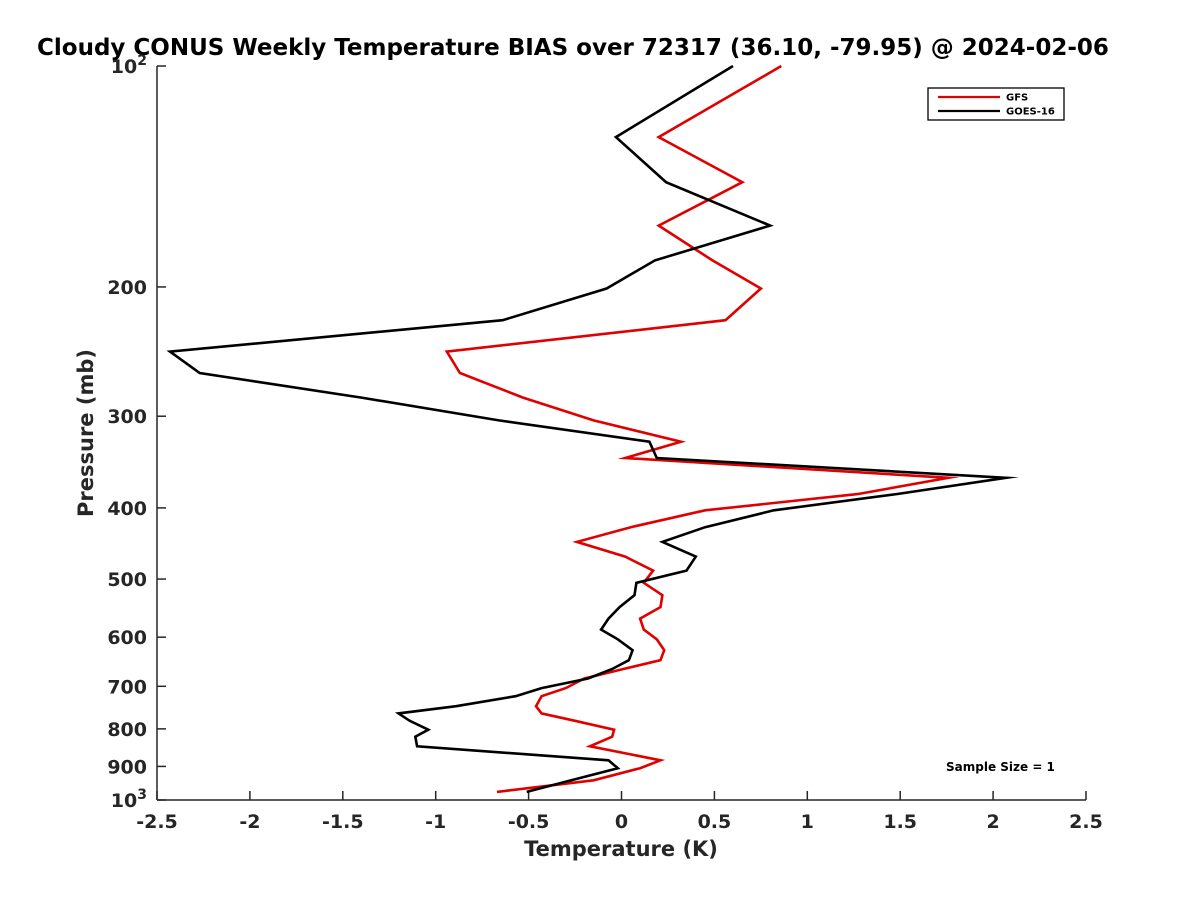  What do you see at coordinates (900, 822) in the screenshot?
I see `x-tick-label: 1.5` at bounding box center [900, 822].